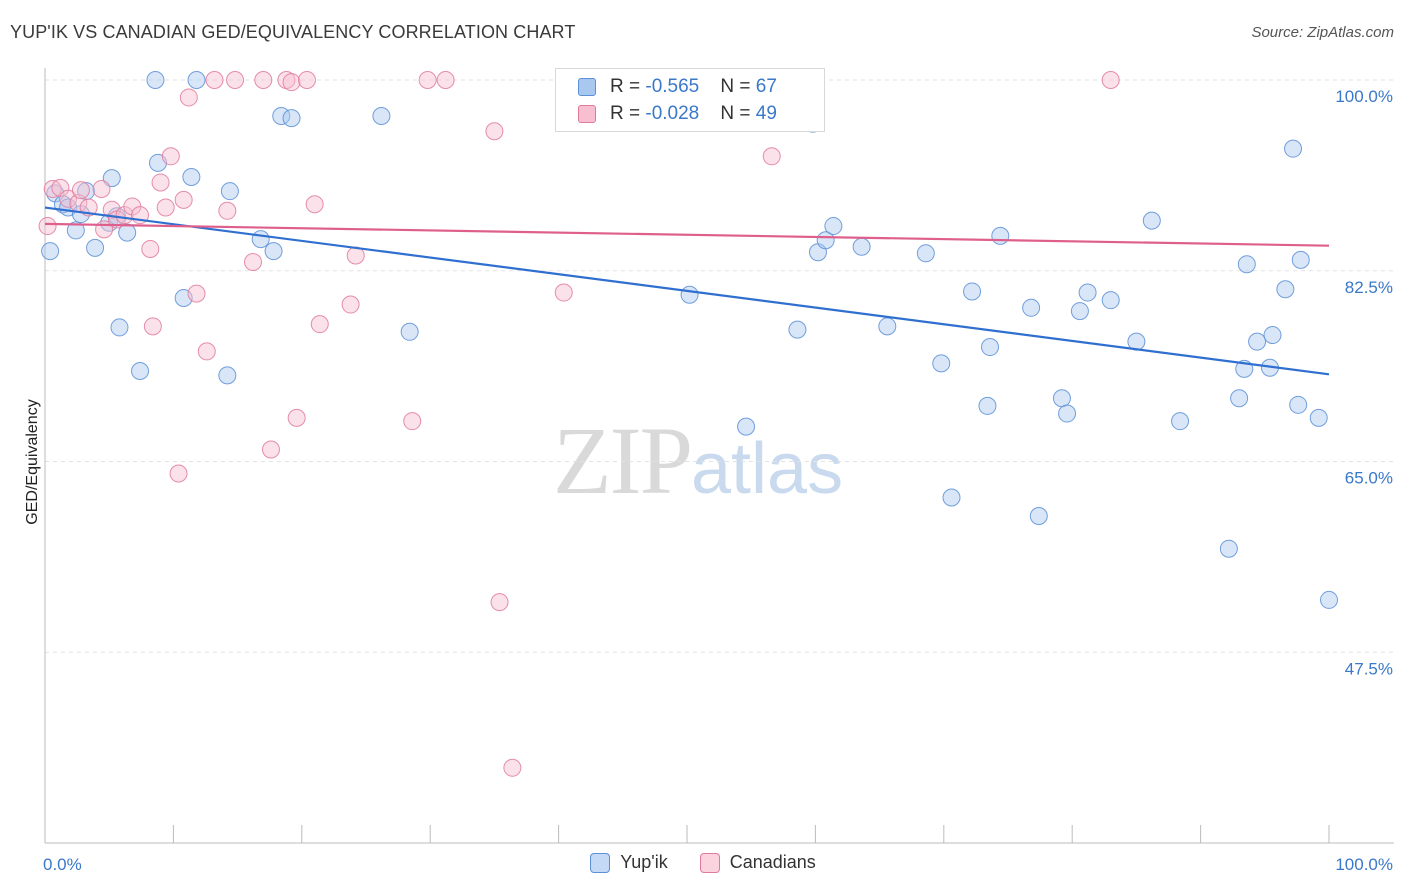  I want to click on watermark-zip: ZIP, so click(623, 460).